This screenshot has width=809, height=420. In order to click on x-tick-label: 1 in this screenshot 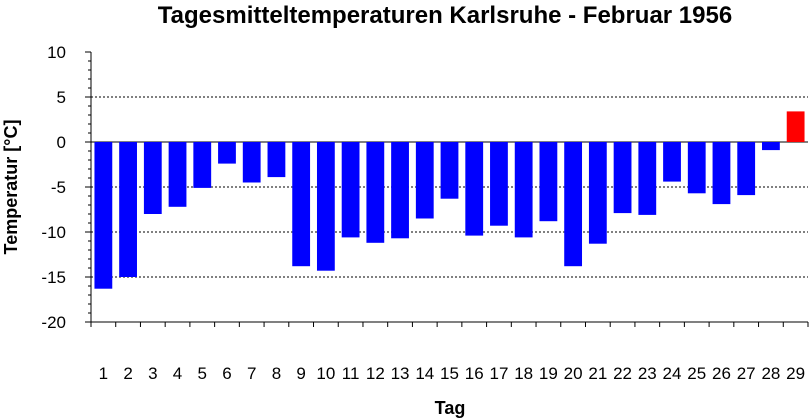, I will do `click(103, 373)`.